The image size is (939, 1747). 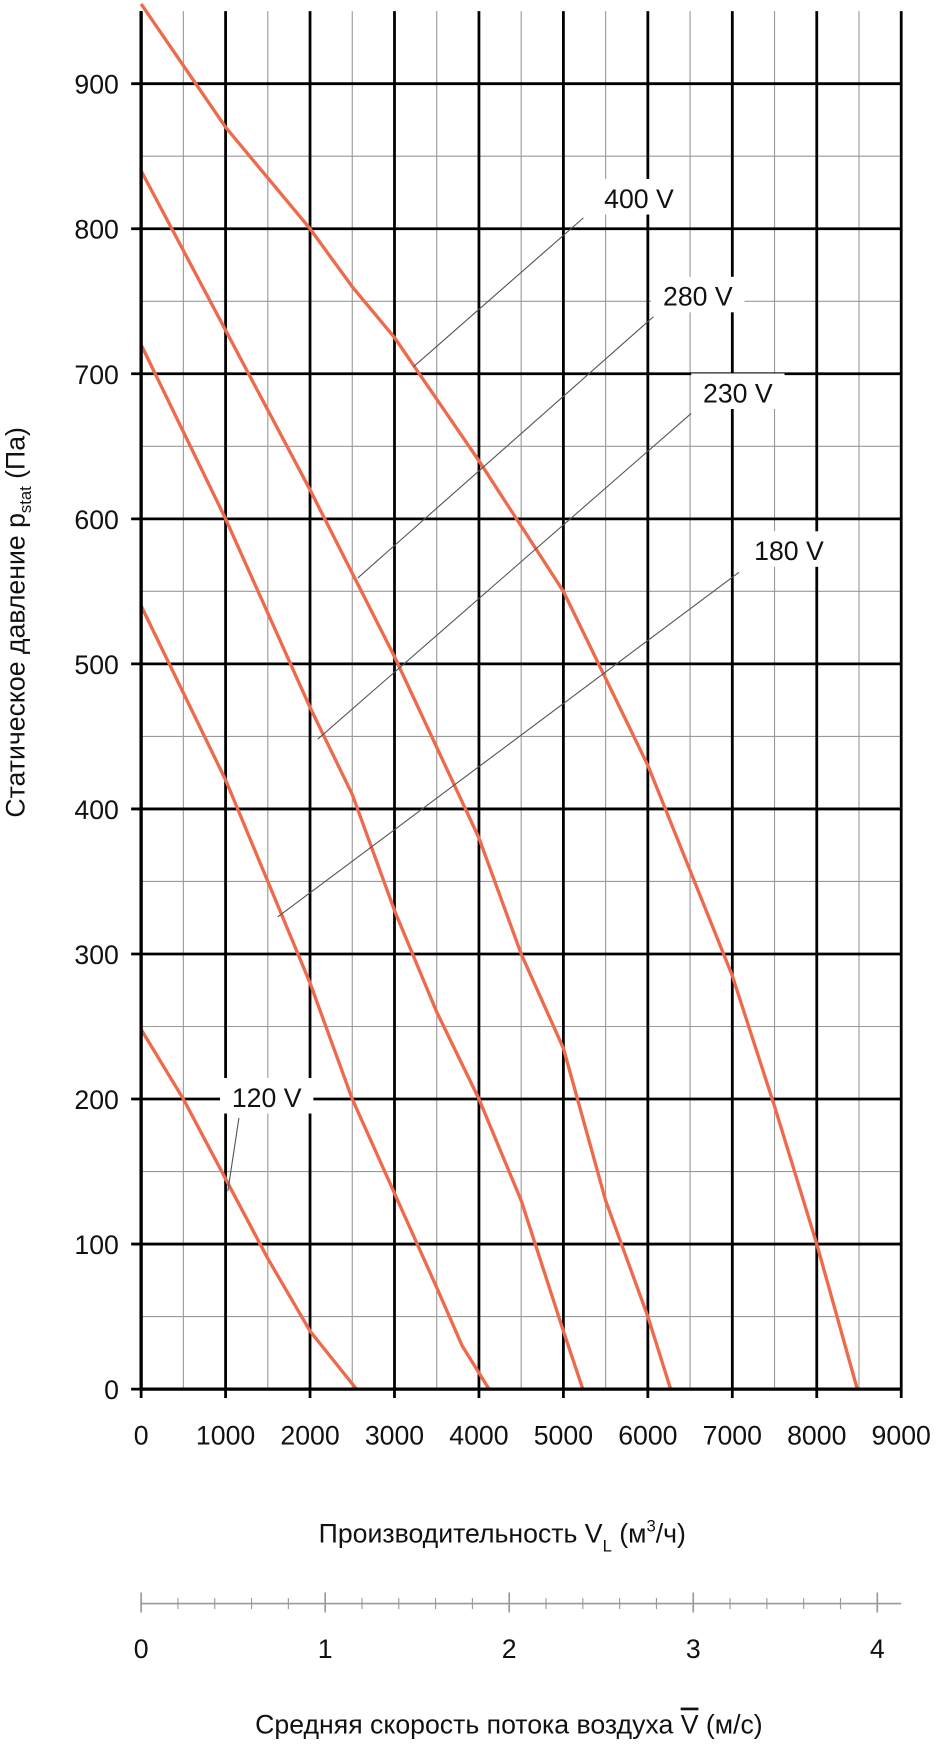 I want to click on x-label-sup: 3, so click(x=650, y=1525).